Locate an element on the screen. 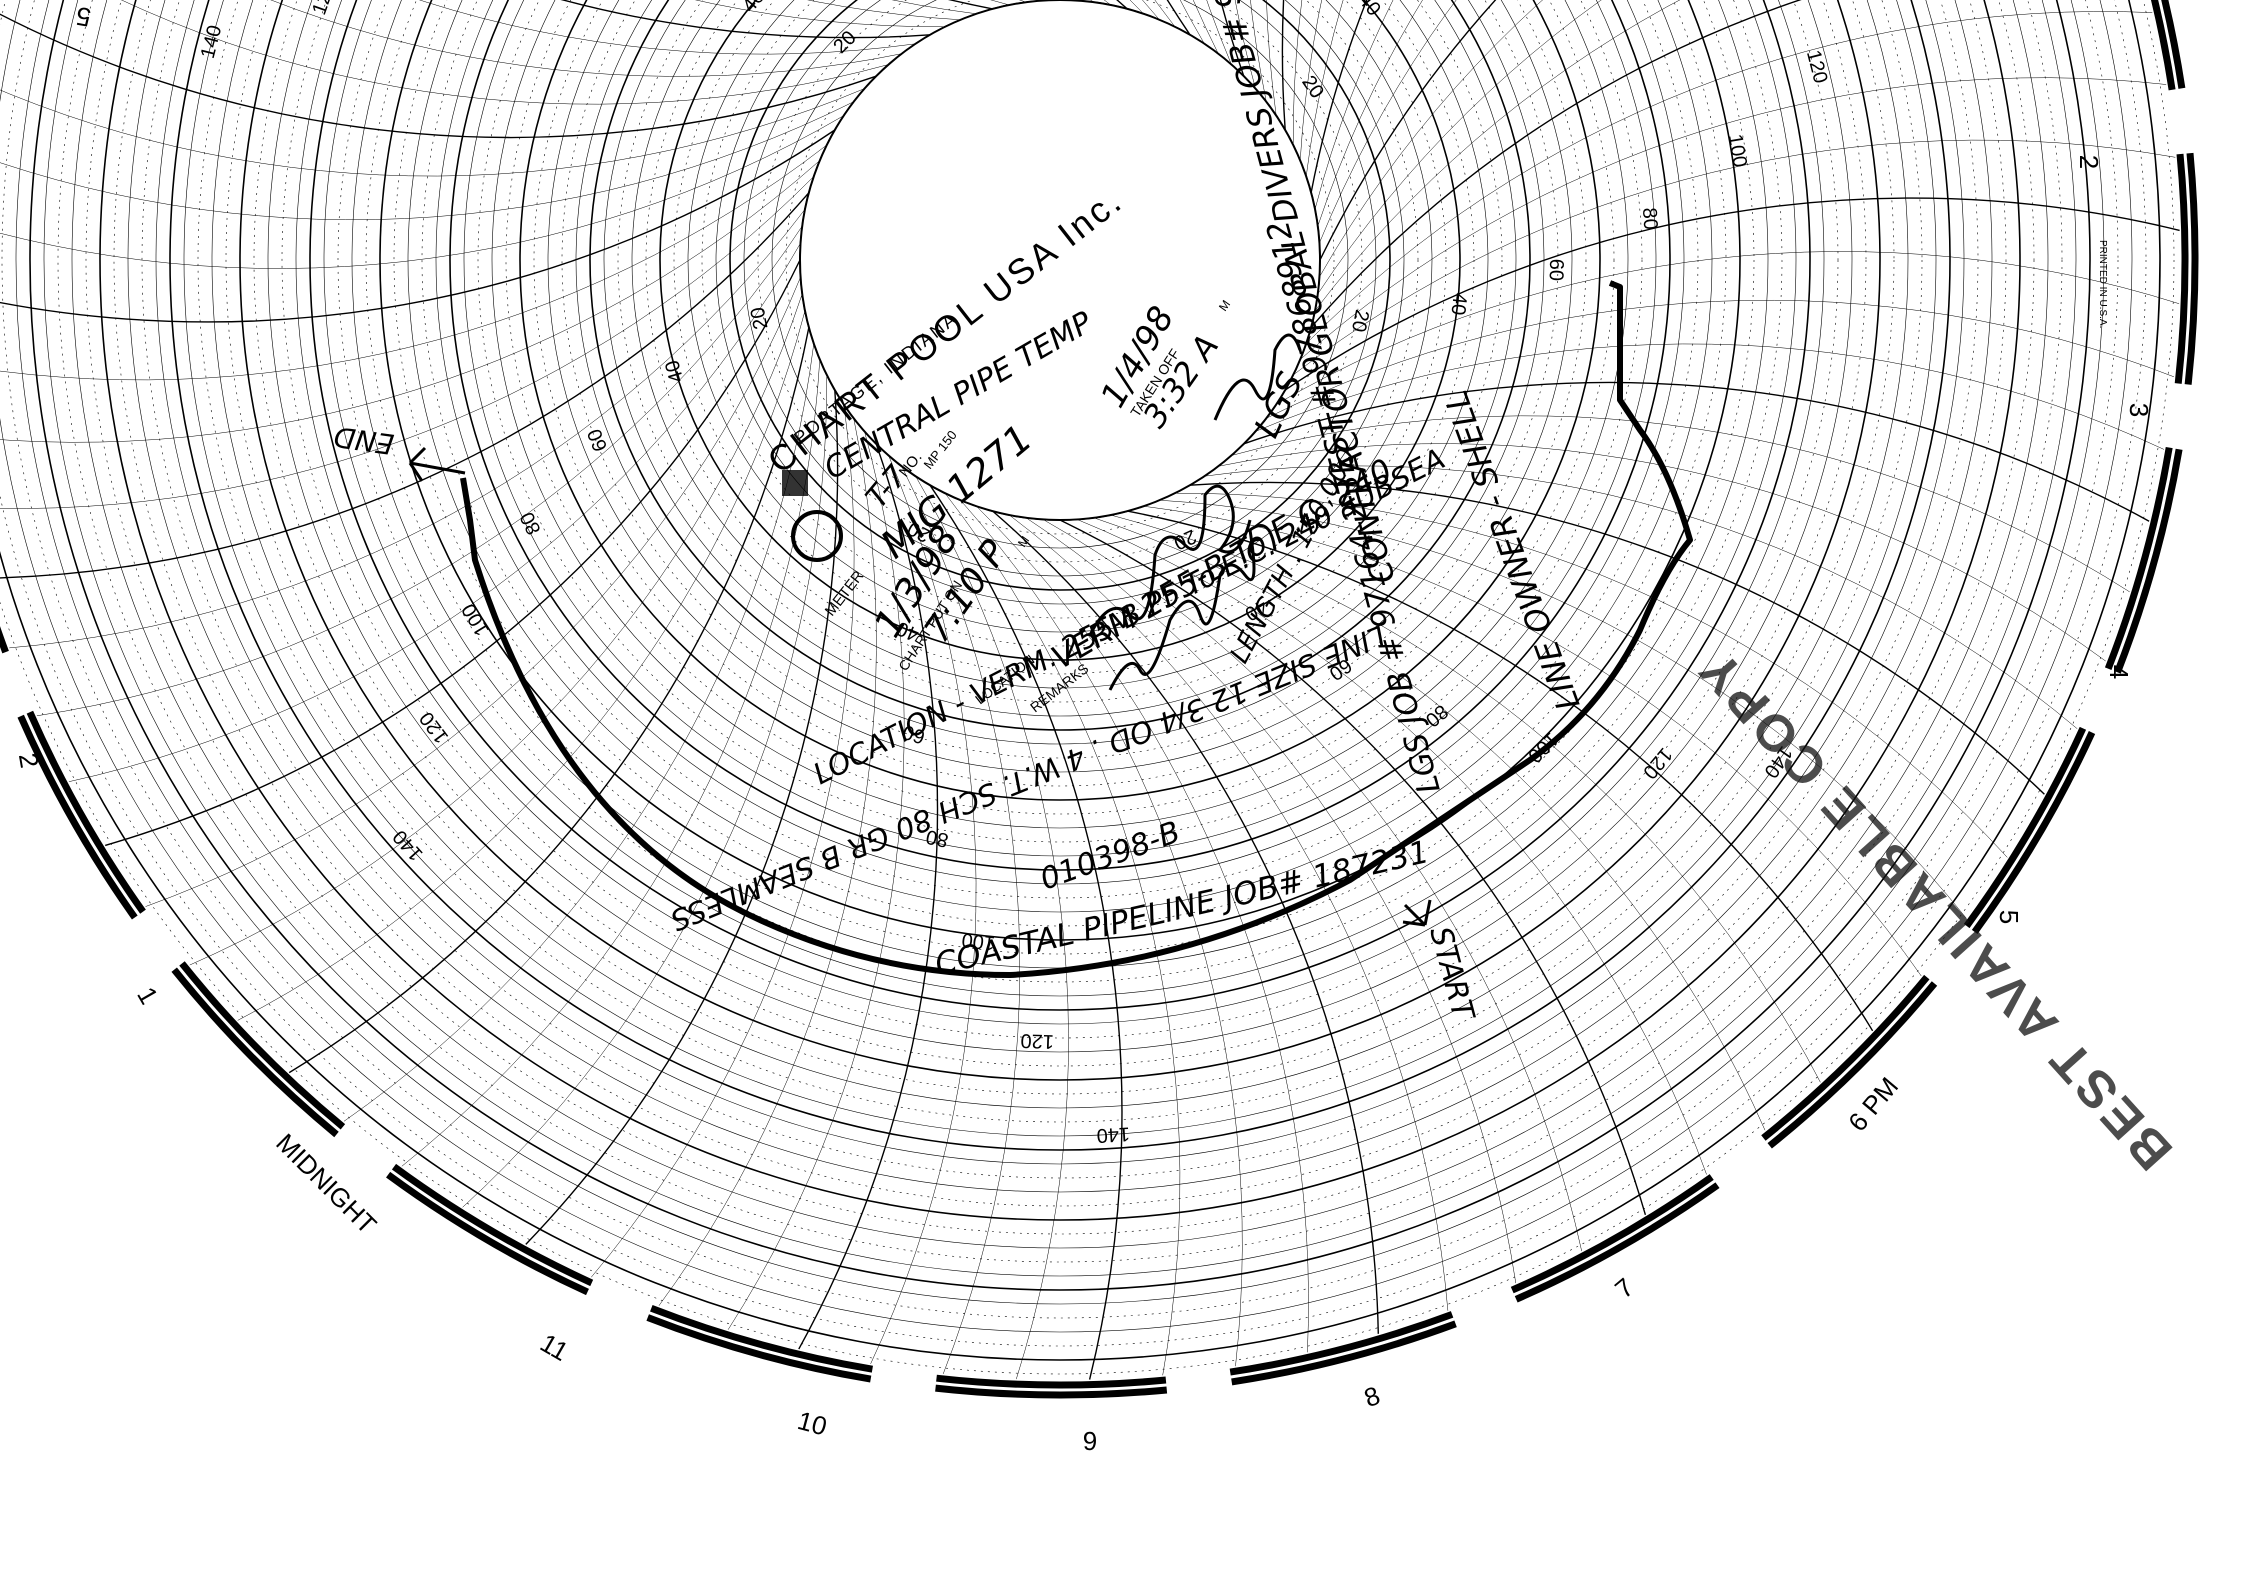 The image size is (2246, 1587). printer-logo is located at coordinates (812, 516).